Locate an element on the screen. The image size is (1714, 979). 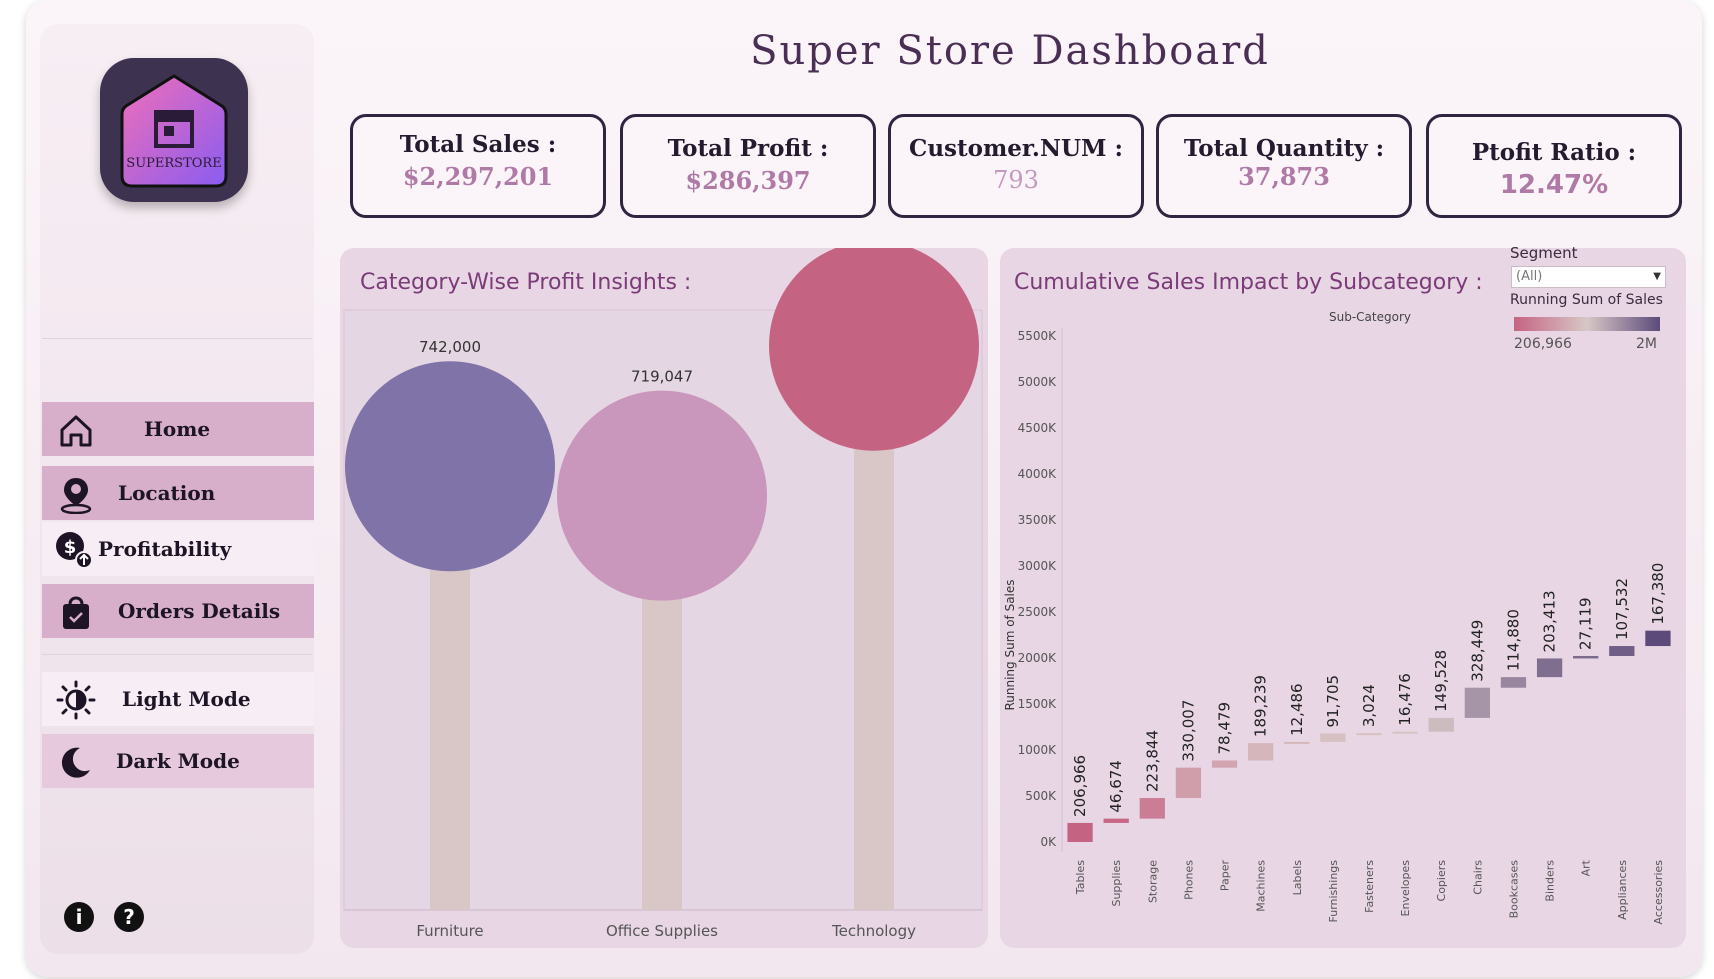
nav-orders-label: Orders Details is located at coordinates (199, 611).